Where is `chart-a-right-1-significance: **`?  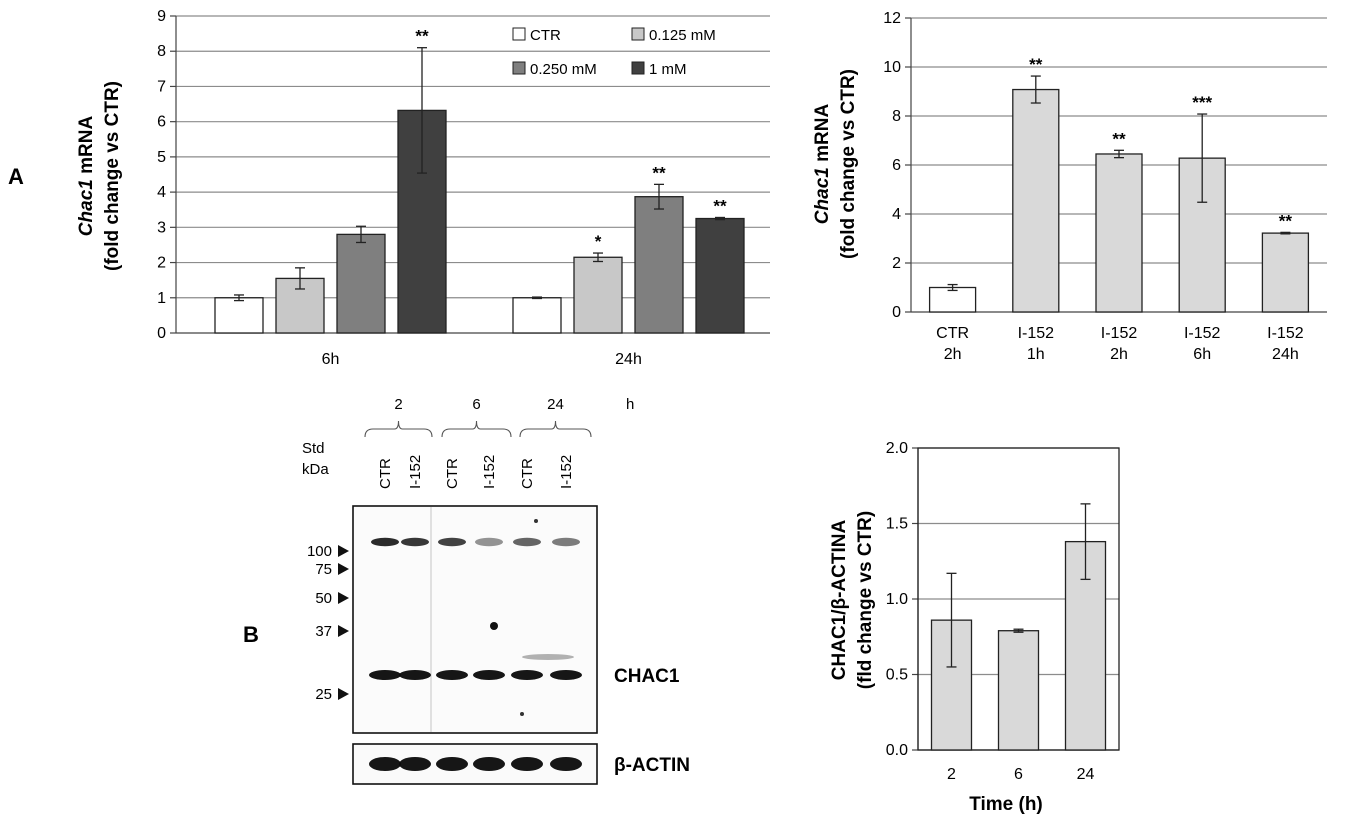
chart-a-right-1-significance: ** is located at coordinates (1036, 64).